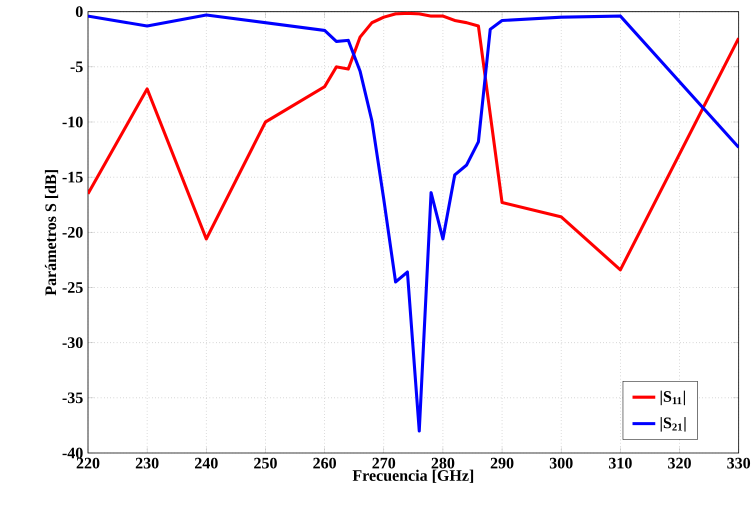 This screenshot has height=525, width=752. I want to click on legend-label: |S$_{11}$|, so click(672, 398).